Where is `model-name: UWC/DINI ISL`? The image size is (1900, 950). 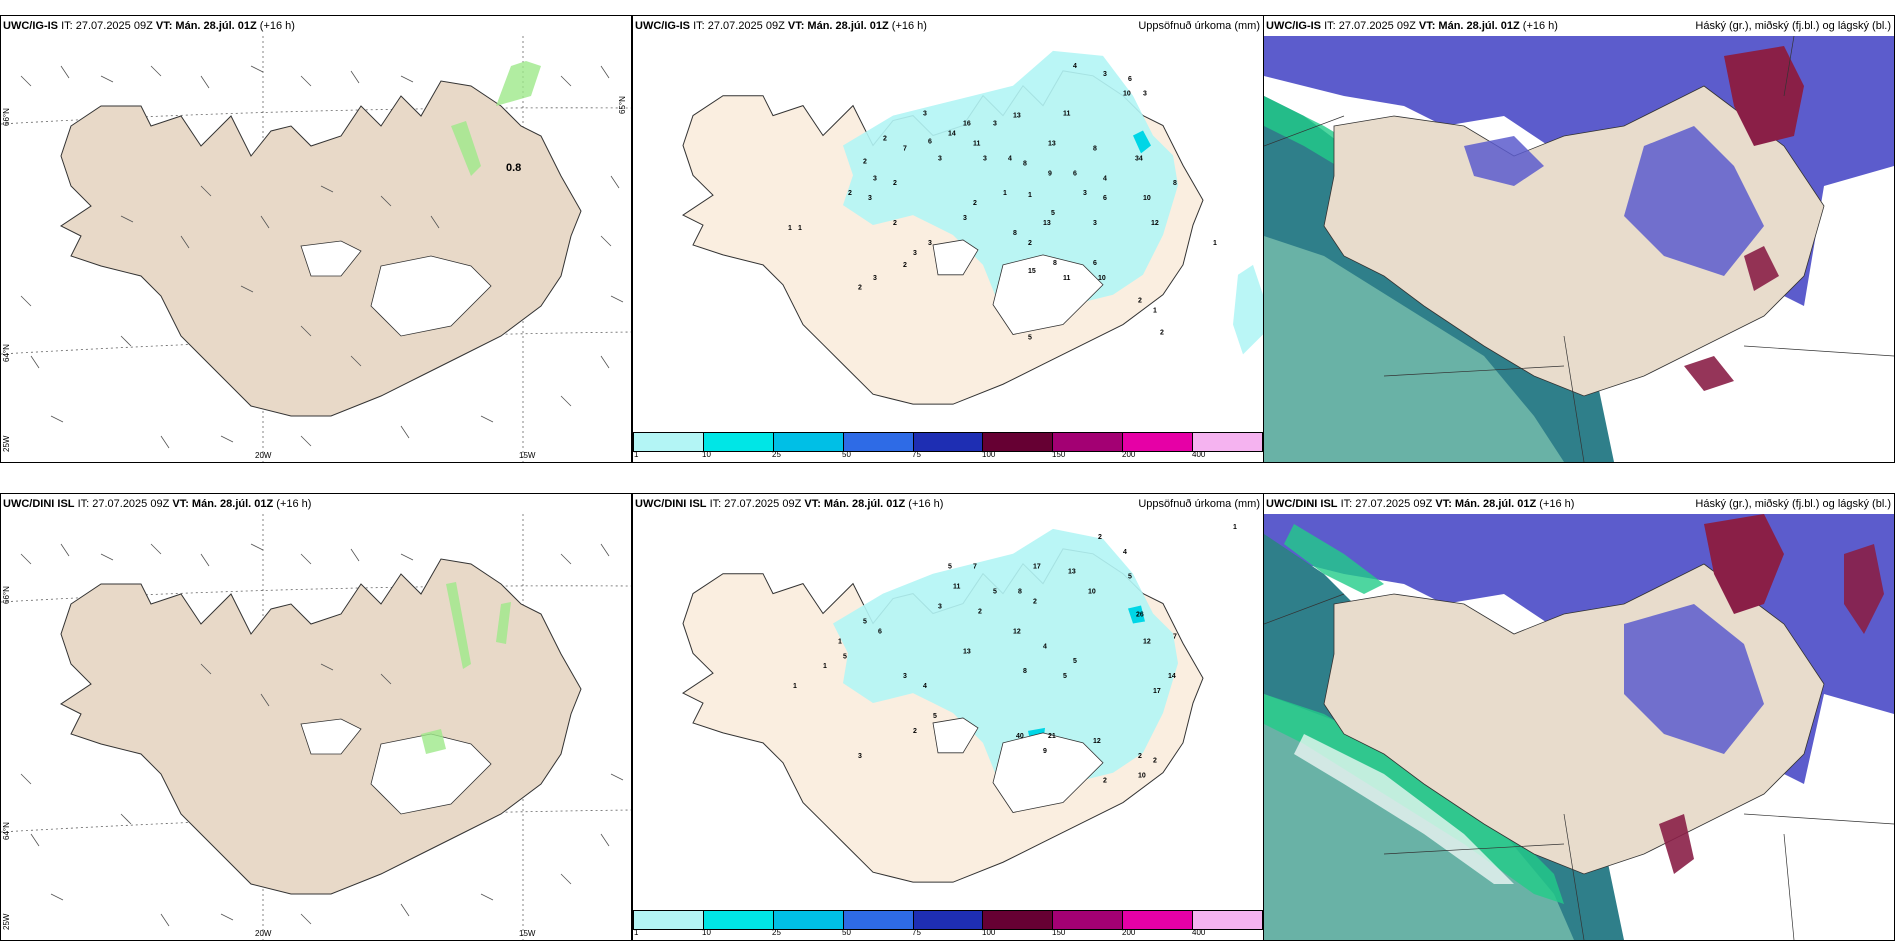
model-name: UWC/DINI ISL is located at coordinates (671, 504).